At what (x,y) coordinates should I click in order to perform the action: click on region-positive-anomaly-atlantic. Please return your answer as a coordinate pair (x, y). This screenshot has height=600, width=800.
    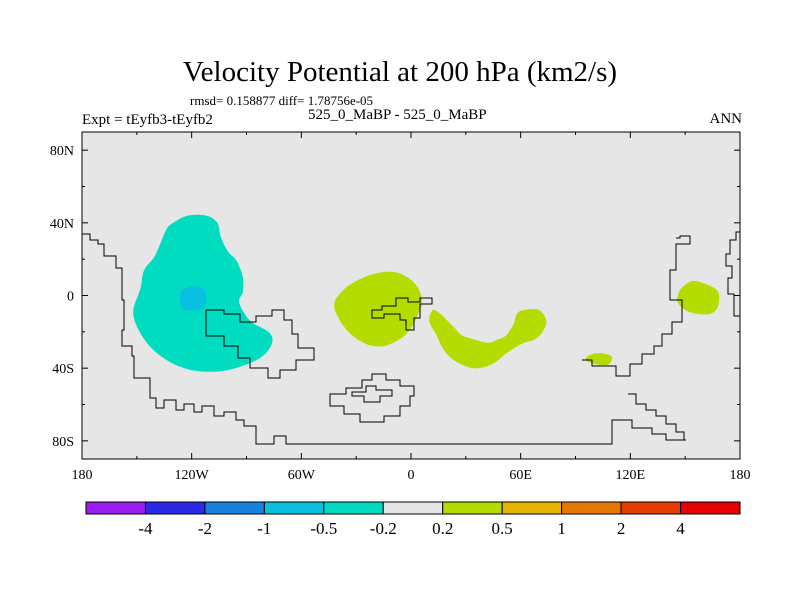
    Looking at the image, I should click on (378, 309).